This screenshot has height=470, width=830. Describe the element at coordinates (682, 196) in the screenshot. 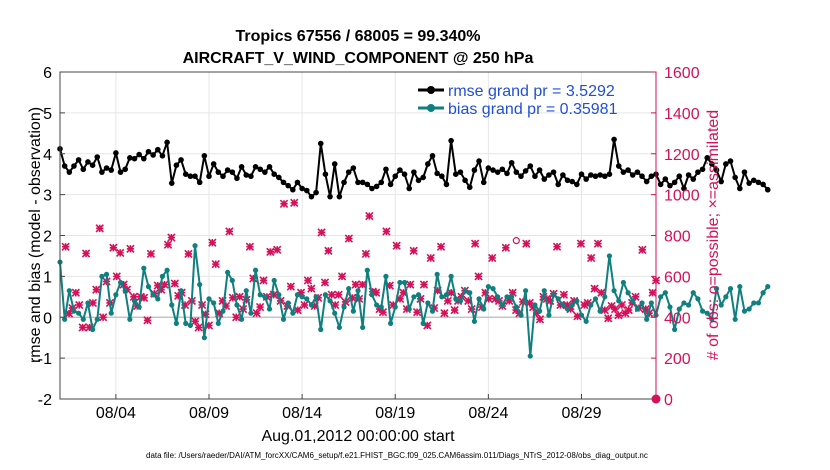

I see `y-tick-label-right: 1000` at that location.